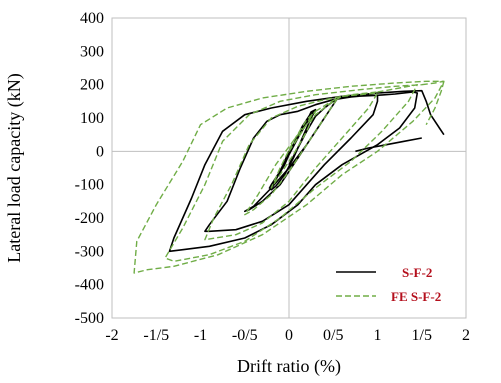  What do you see at coordinates (156, 335) in the screenshot?
I see `x-tick-label: -1/5` at bounding box center [156, 335].